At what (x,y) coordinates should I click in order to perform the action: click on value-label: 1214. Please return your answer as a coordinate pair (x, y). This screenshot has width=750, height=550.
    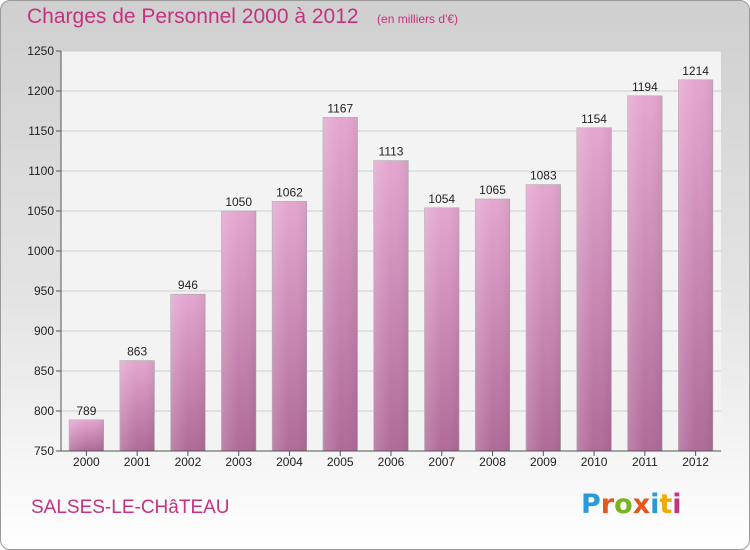
    Looking at the image, I should click on (695, 71).